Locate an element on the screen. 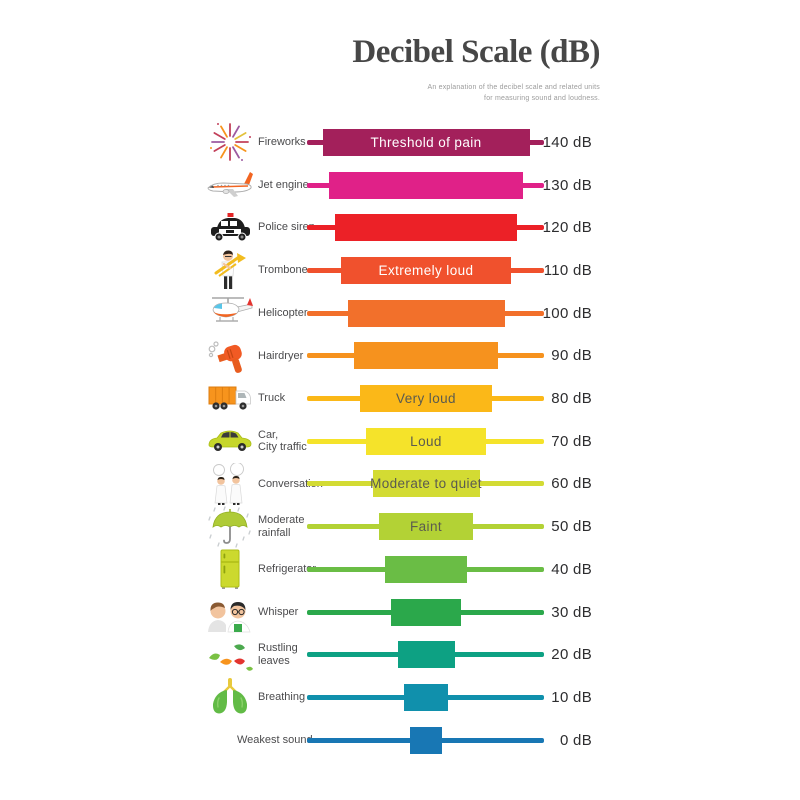 The width and height of the screenshot is (800, 800). scale-row: Helicopter 100 dB is located at coordinates (400, 313).